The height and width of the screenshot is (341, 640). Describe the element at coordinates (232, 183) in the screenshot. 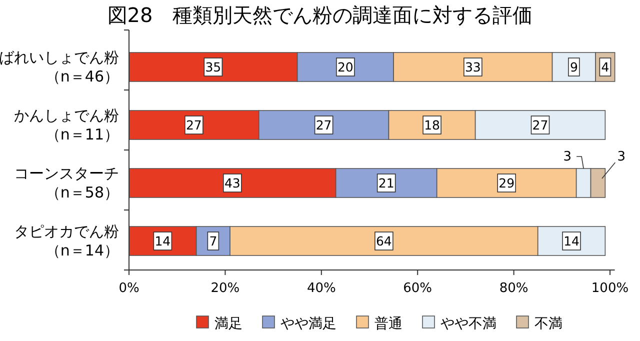

I see `data-label: 43` at that location.